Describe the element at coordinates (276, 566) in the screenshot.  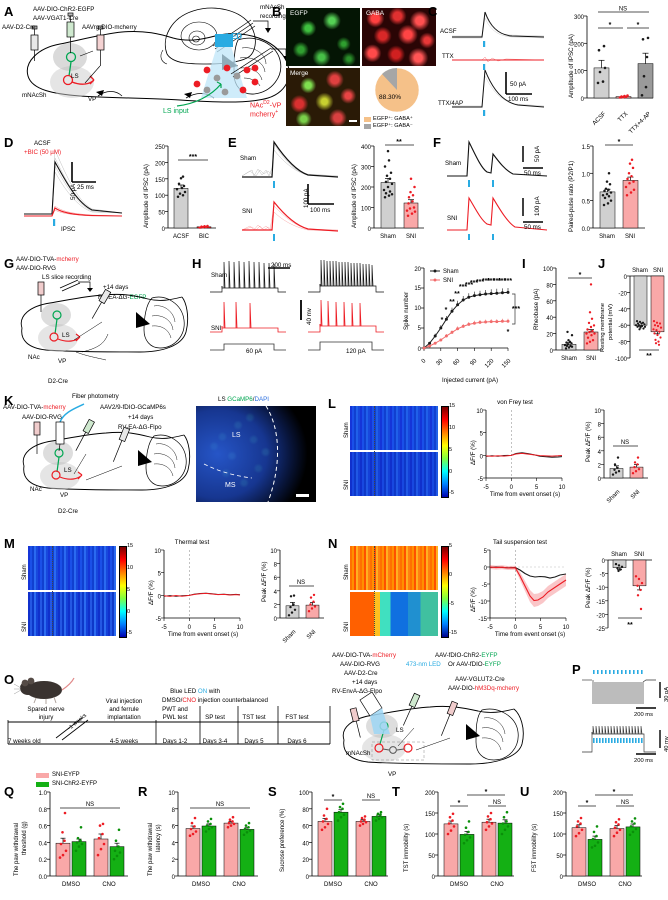
I see `svg-text: 8` at that location.